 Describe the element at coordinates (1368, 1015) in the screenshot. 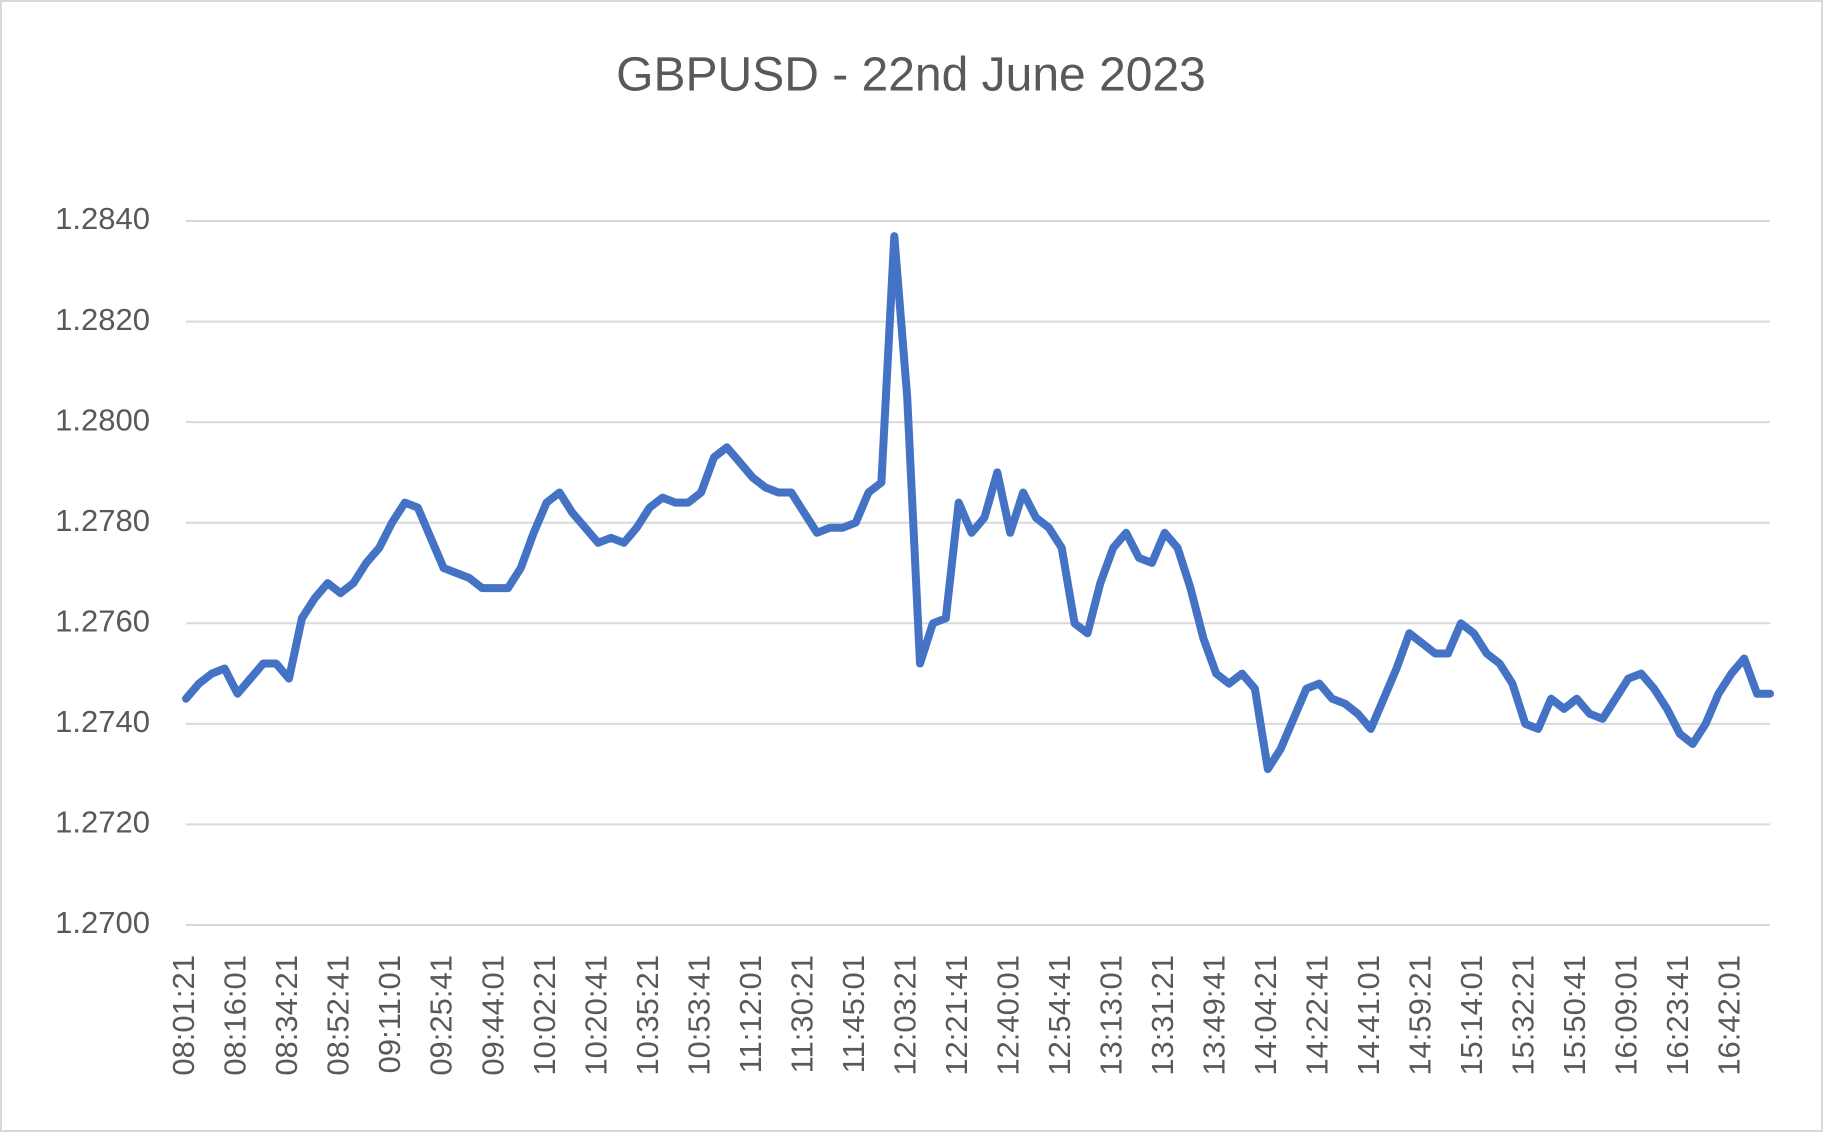

I see `x-tick-label: 14:41:01` at that location.